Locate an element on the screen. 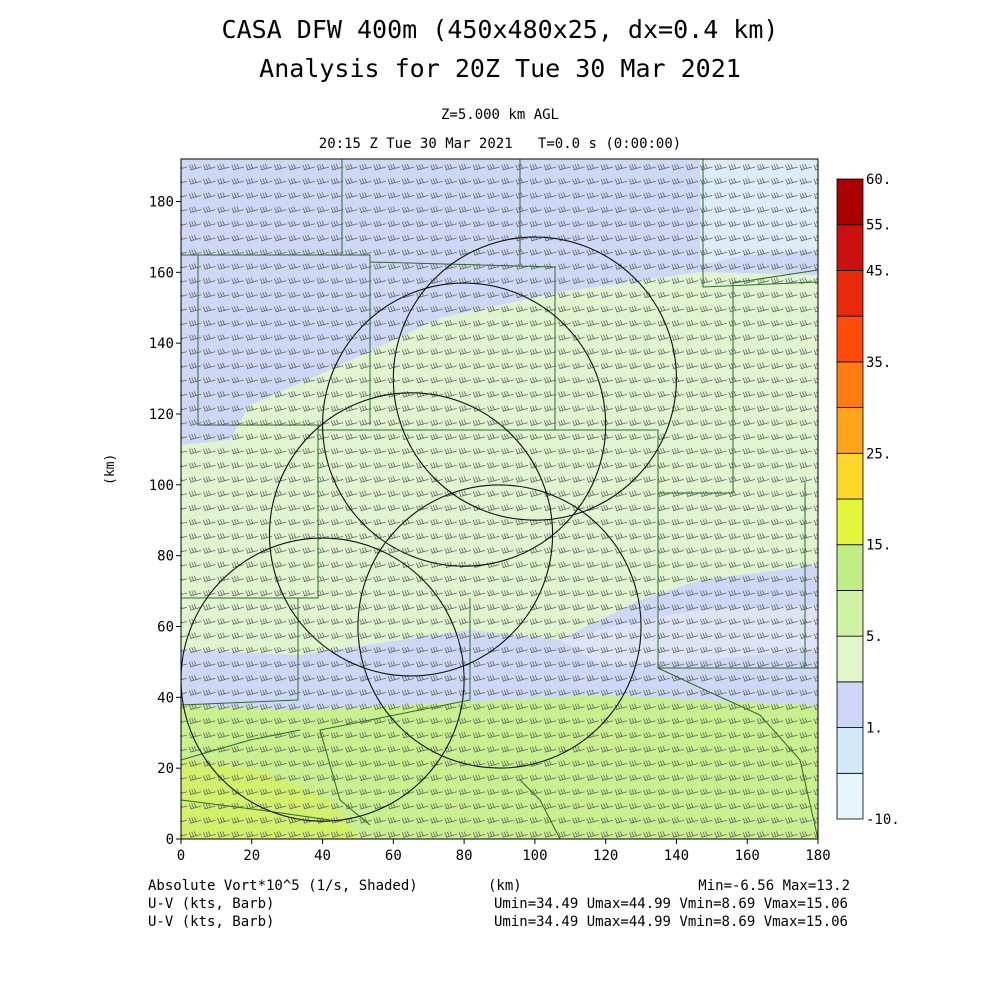  colorbar-swatch is located at coordinates (850, 522).